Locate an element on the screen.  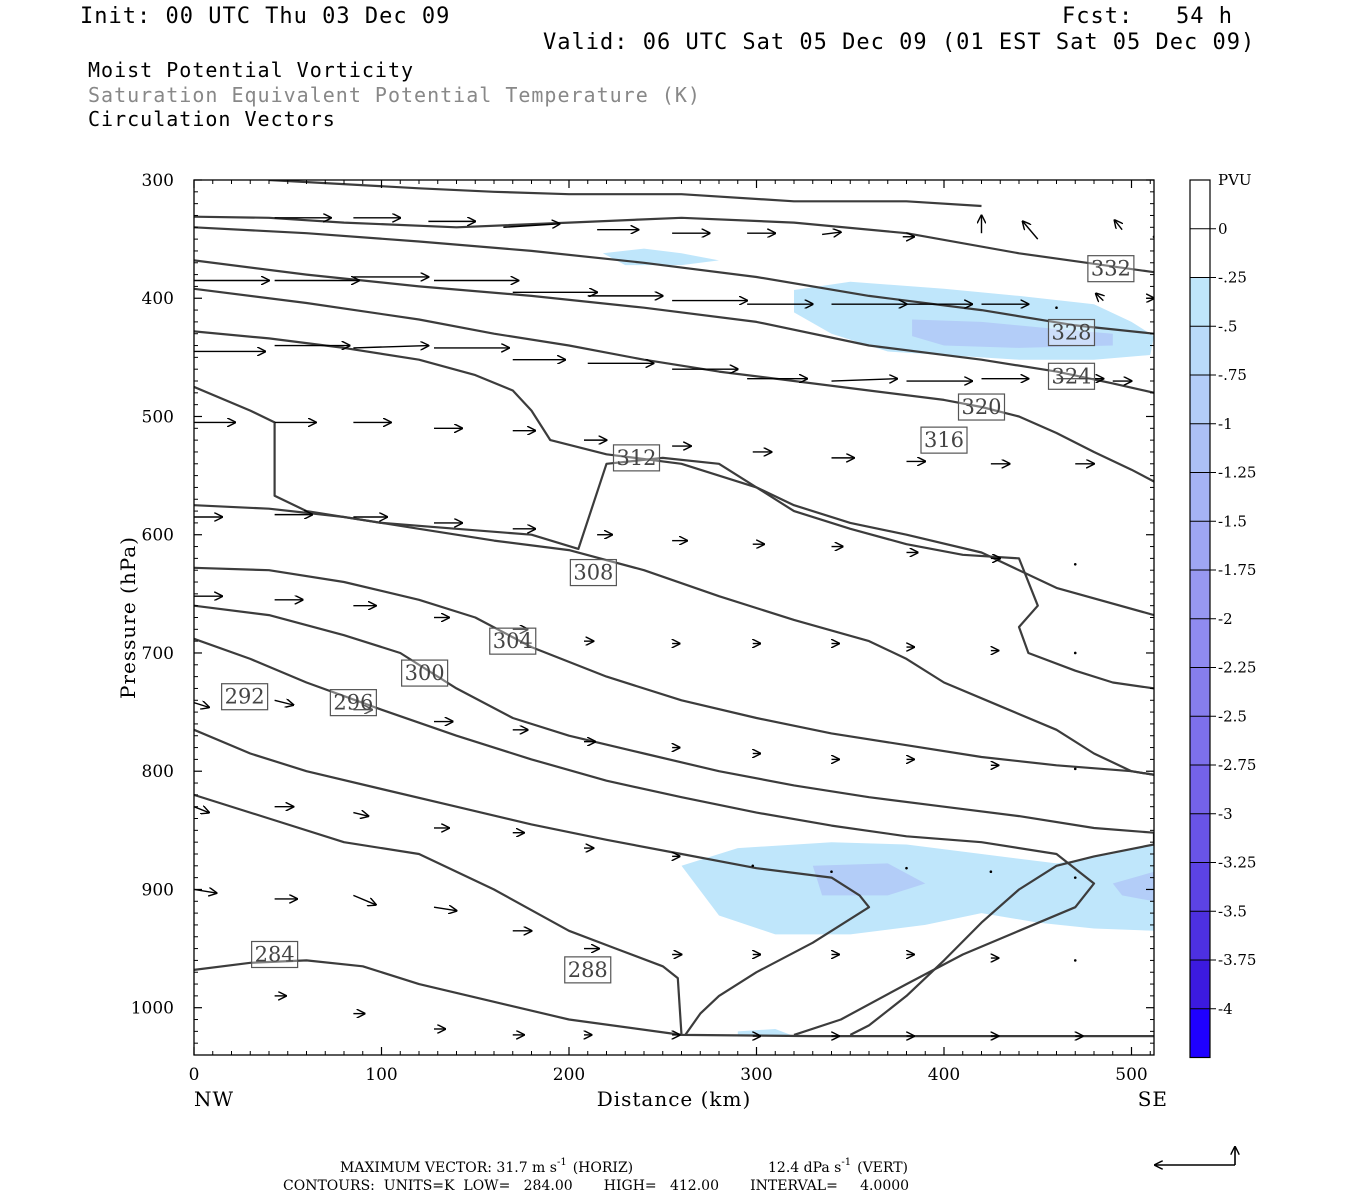
colorbar-level-13: -3.25 is located at coordinates (1237, 863).